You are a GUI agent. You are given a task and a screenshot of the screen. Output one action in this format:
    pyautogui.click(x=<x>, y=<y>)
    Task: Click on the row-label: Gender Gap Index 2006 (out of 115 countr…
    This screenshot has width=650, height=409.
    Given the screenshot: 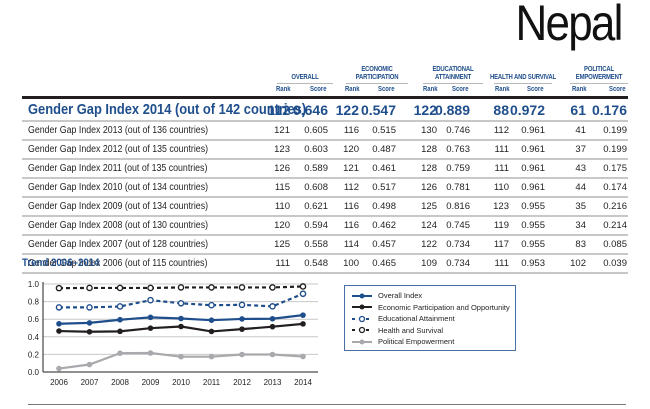 What is the action you would take?
    pyautogui.click(x=118, y=263)
    